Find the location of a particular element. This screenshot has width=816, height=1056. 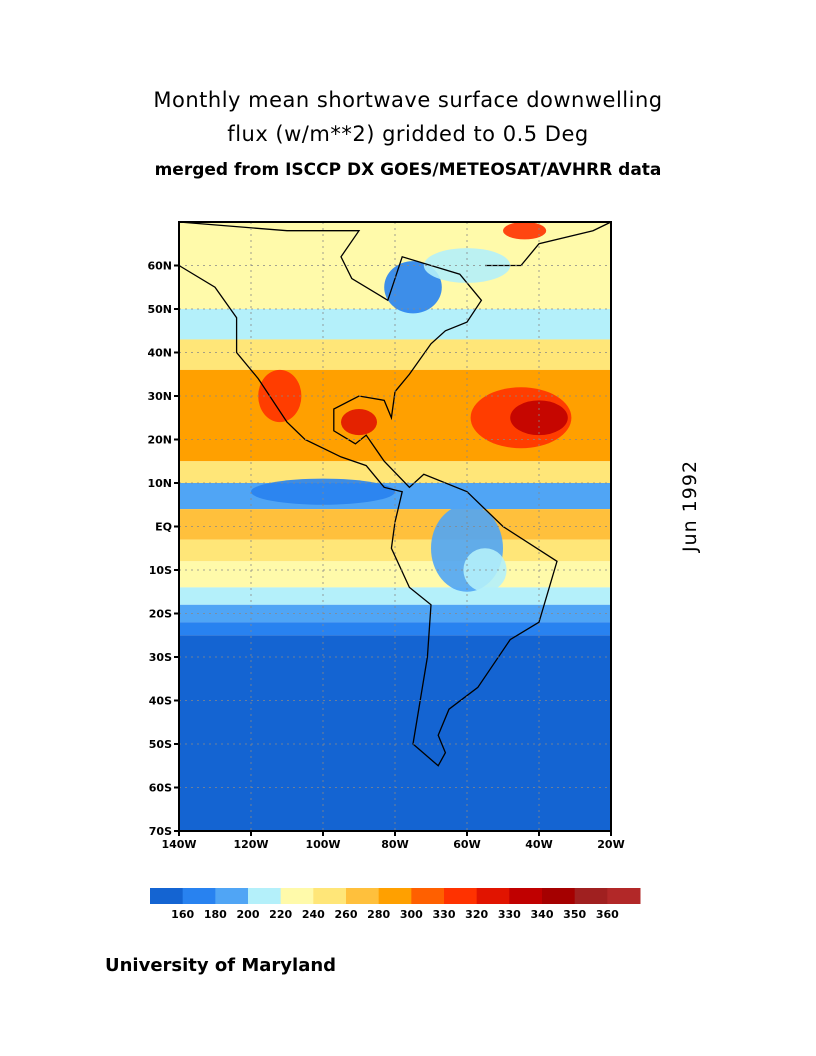

colorbar-label: 280 is located at coordinates (378, 914).